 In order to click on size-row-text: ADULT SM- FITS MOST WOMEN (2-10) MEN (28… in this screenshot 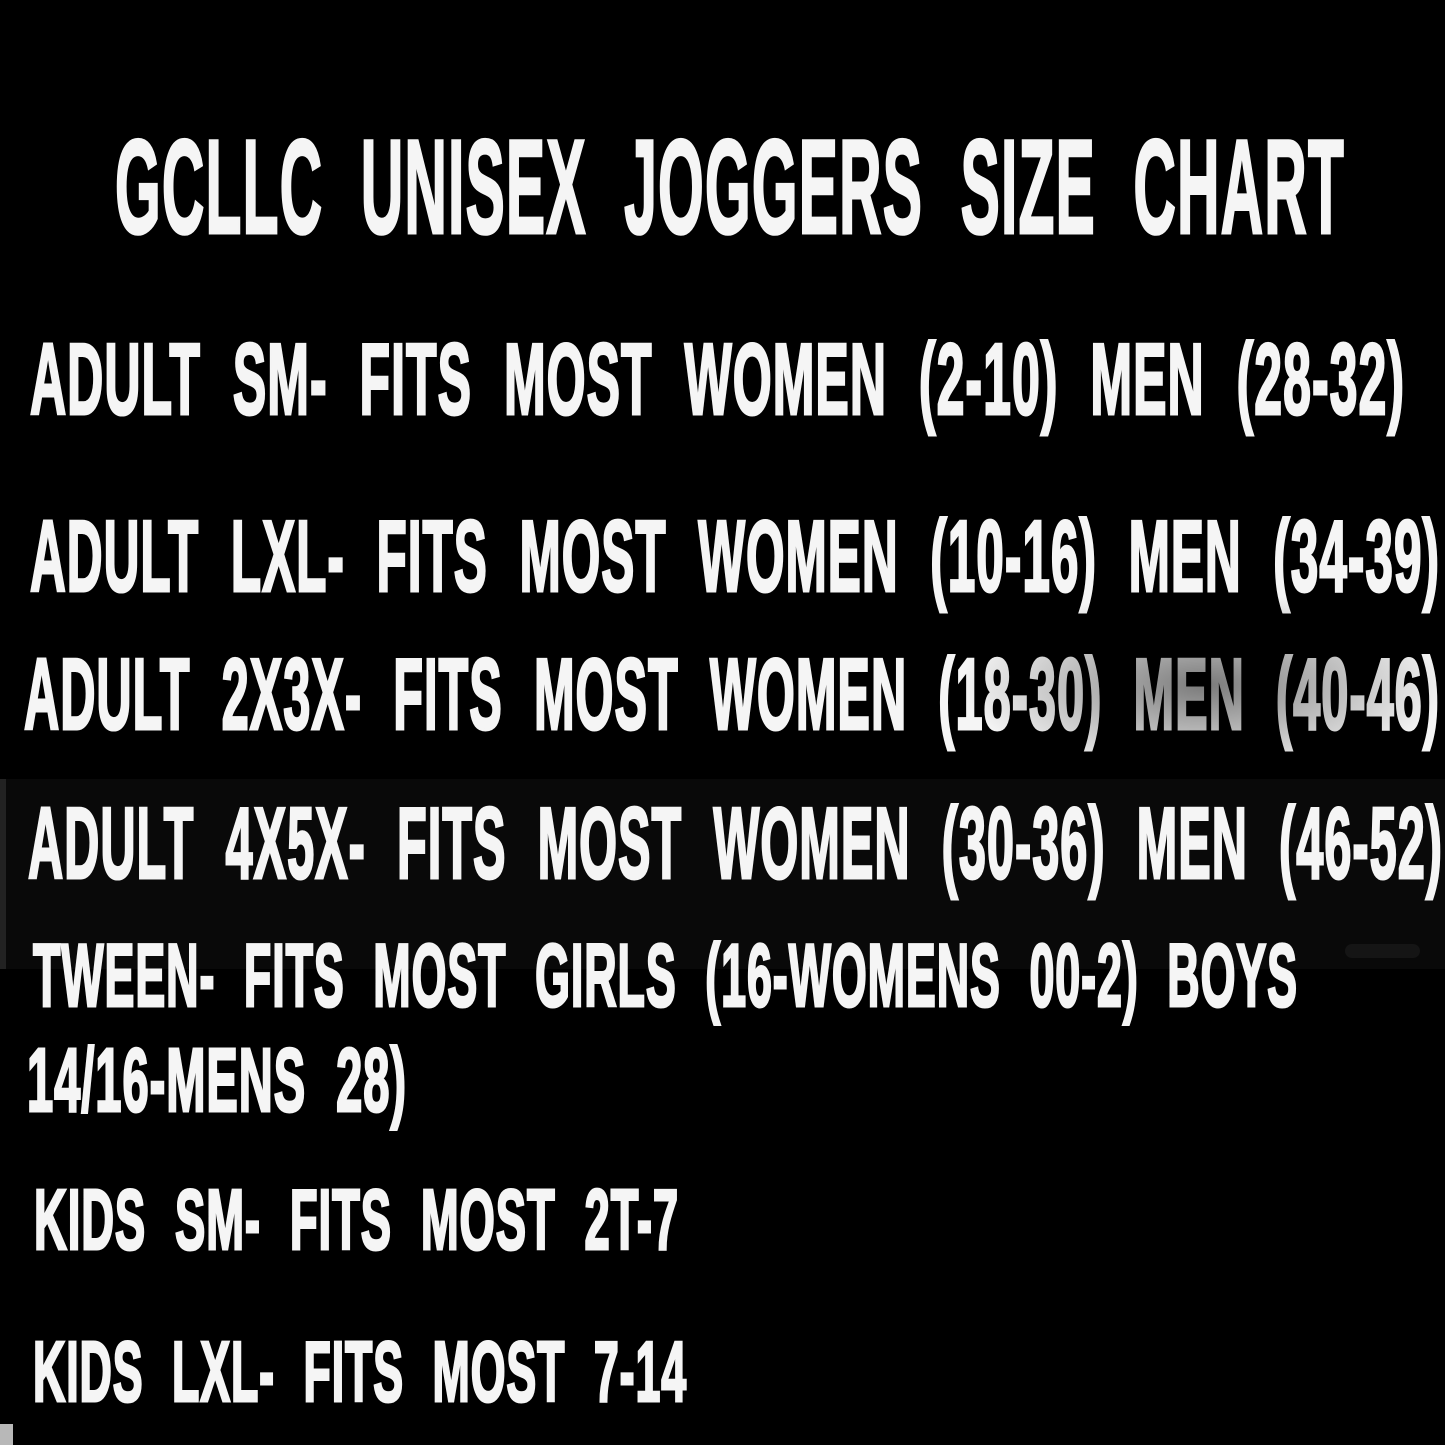, I will do `click(717, 380)`.